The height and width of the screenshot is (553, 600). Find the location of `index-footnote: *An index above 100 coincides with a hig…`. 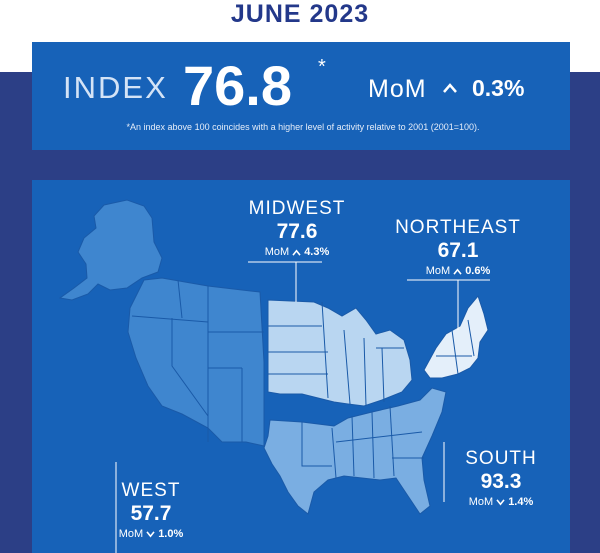

index-footnote: *An index above 100 coincides with a hig… is located at coordinates (303, 127).